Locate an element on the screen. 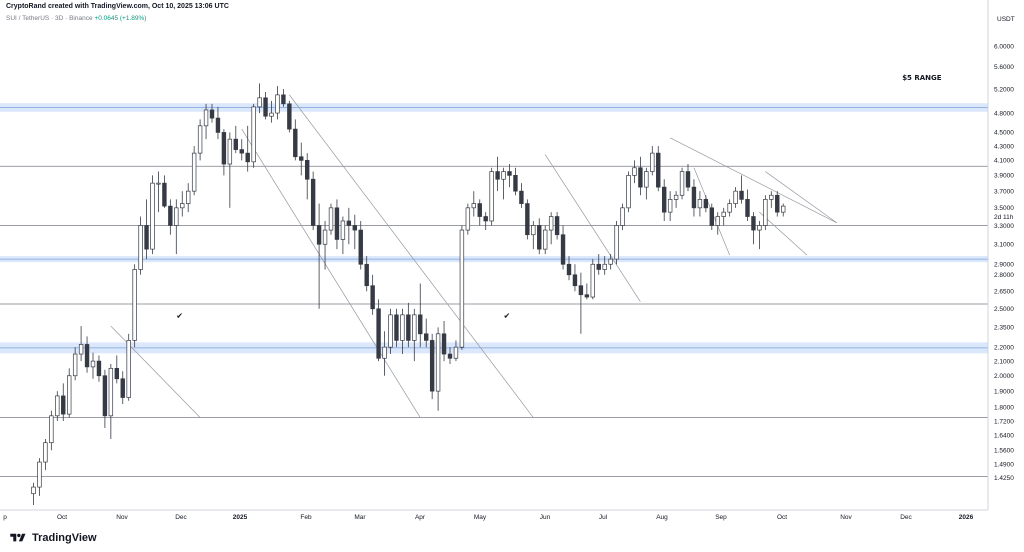  time-tick-7: Apr is located at coordinates (420, 517).